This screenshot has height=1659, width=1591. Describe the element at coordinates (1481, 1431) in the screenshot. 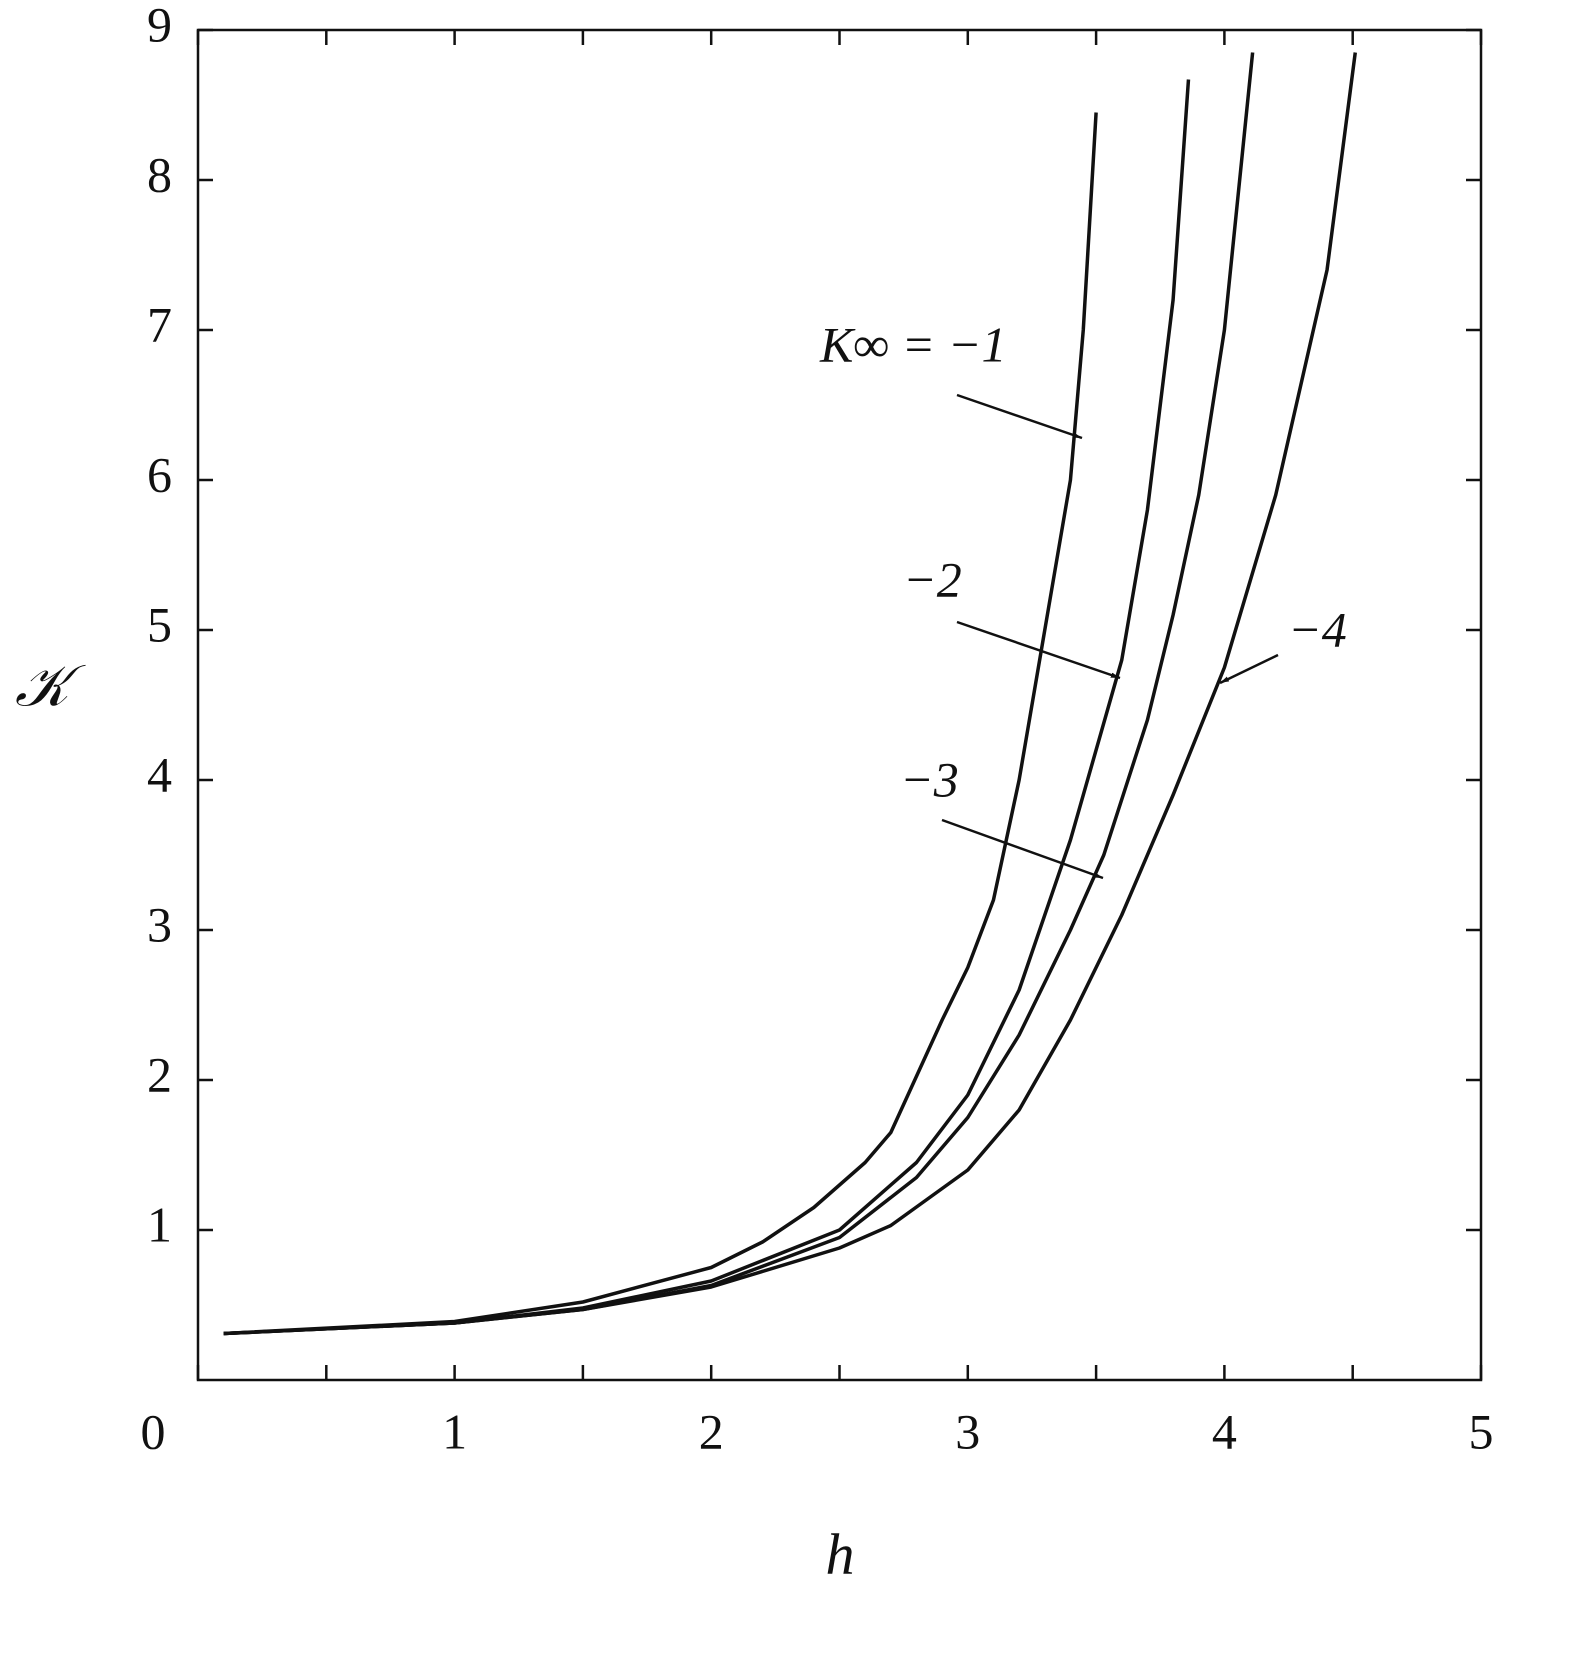

I see `x-tick-label: 5` at that location.